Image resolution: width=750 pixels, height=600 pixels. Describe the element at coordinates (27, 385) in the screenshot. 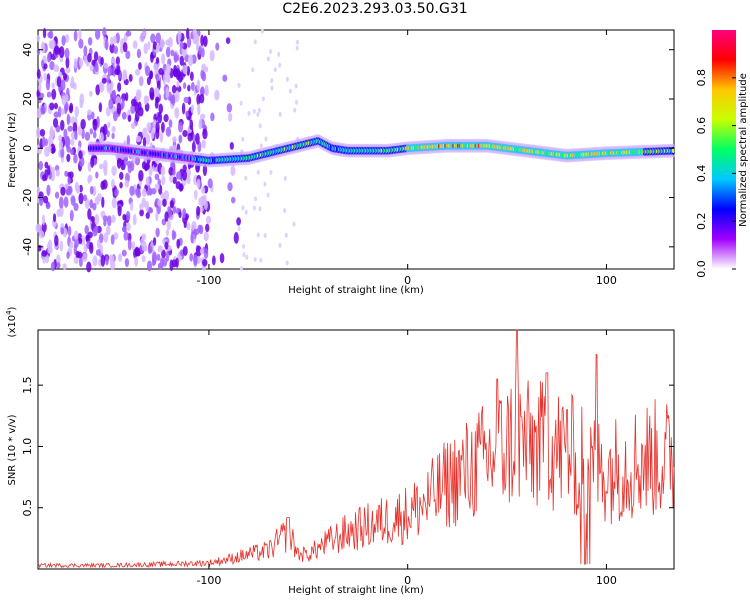

I see `y-tick-label: 1.5` at that location.